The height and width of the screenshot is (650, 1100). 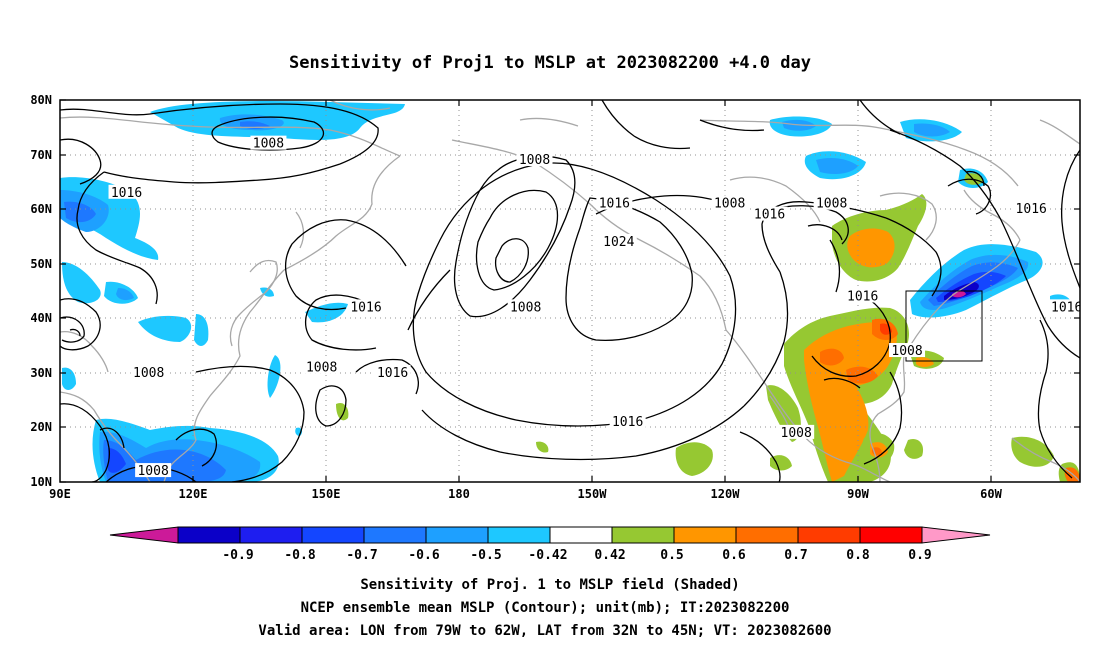 What do you see at coordinates (41, 100) in the screenshot?
I see `lat-label: 80N` at bounding box center [41, 100].